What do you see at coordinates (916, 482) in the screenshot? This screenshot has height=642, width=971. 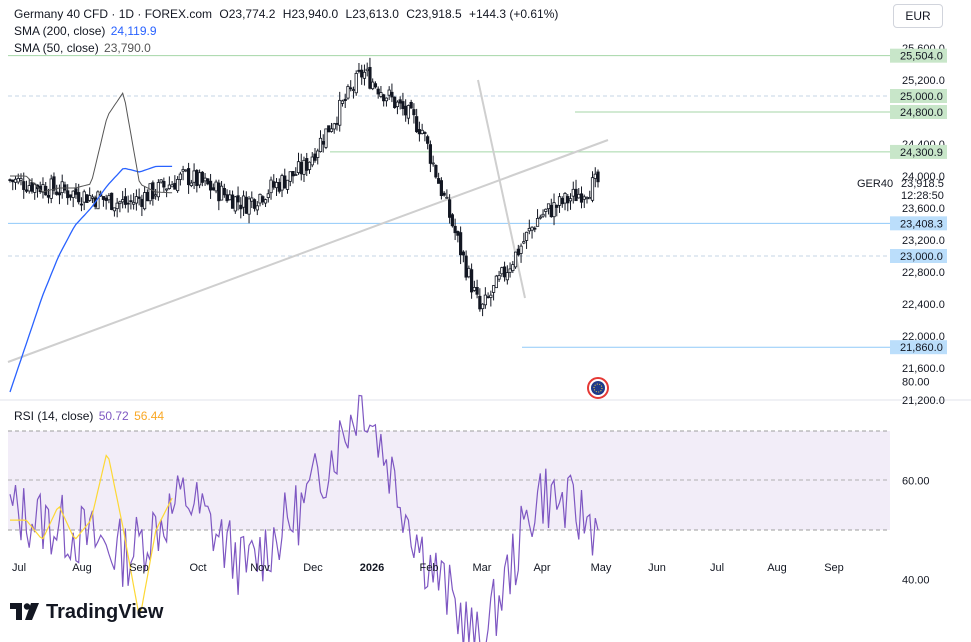 I see `rsi-axis: 80.00 60.00 40.00` at bounding box center [916, 482].